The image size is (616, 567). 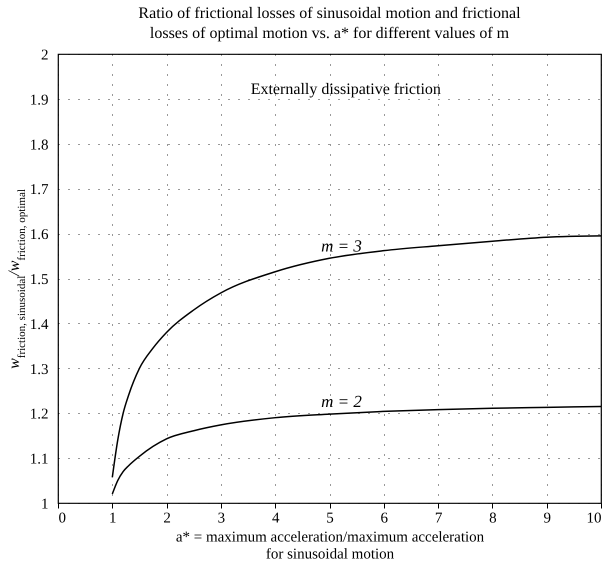 I want to click on x-tick-label: 5, so click(x=330, y=518).